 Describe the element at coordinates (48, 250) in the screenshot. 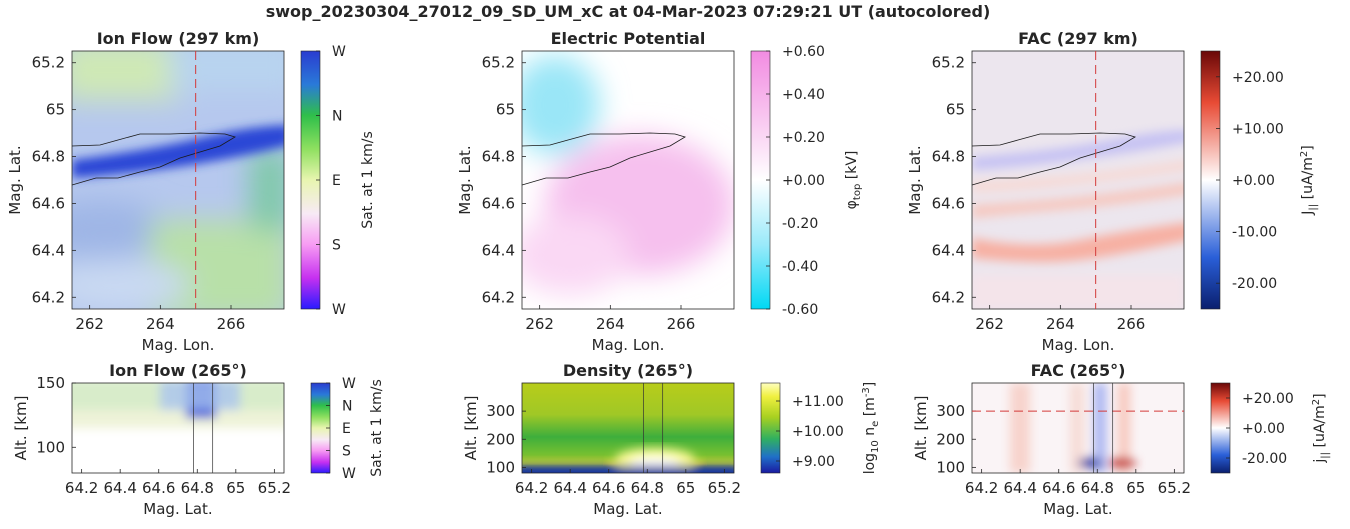

I see `ion-flow-map-ytick-label: 64.4` at that location.